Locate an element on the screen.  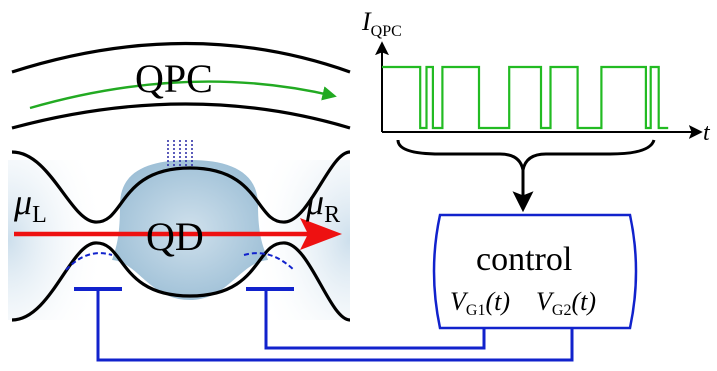
gate-wires is located at coordinates (335, 325).